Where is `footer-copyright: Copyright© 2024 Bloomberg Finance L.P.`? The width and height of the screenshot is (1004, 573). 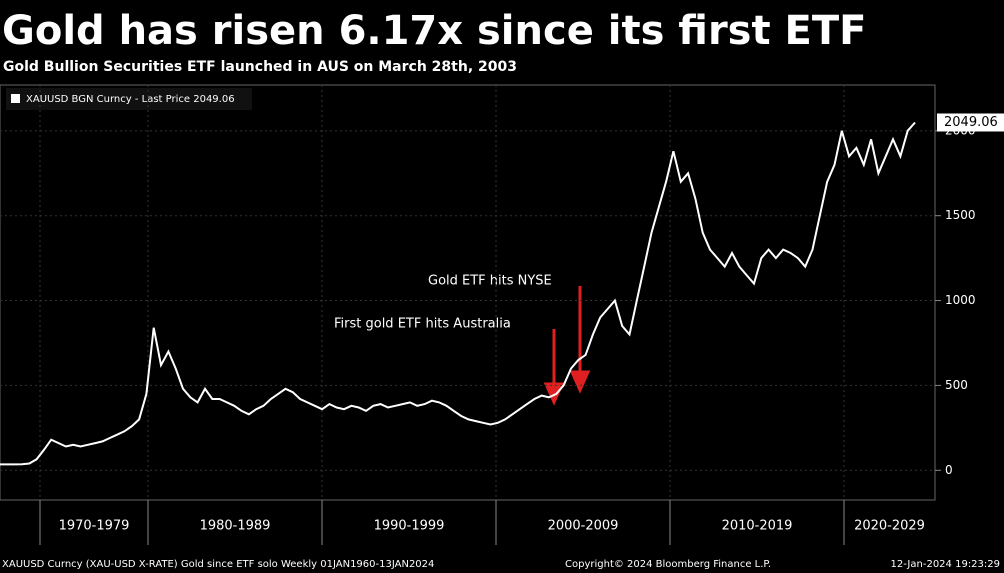
footer-copyright: Copyright© 2024 Bloomberg Finance L.P. is located at coordinates (668, 564).